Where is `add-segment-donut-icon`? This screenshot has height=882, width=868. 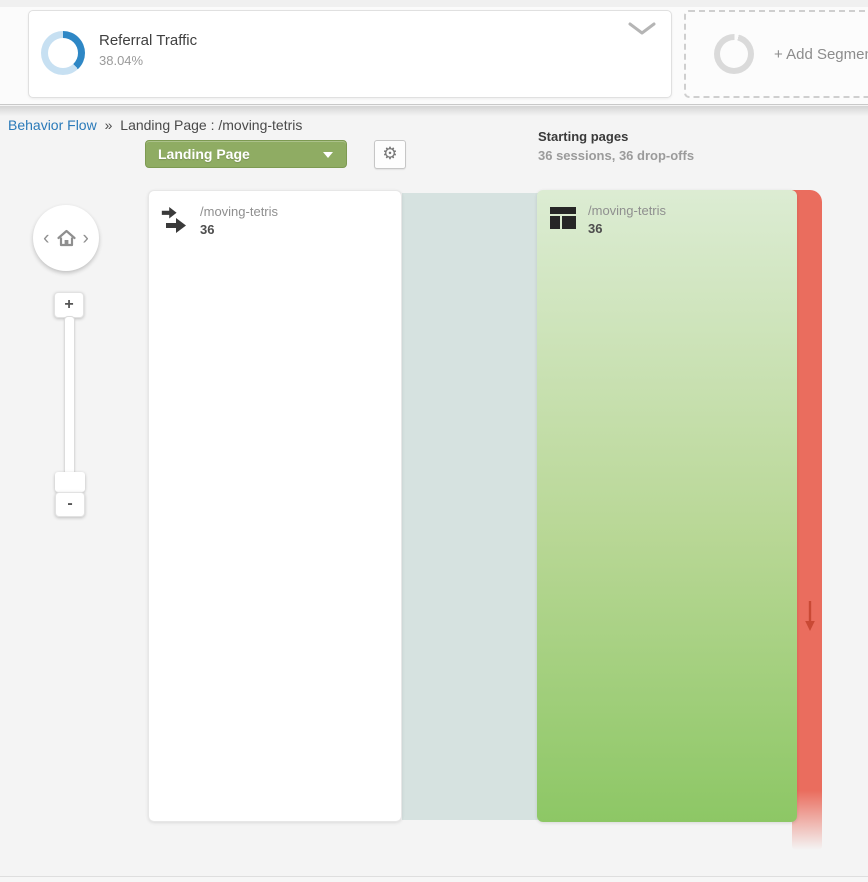 add-segment-donut-icon is located at coordinates (734, 54).